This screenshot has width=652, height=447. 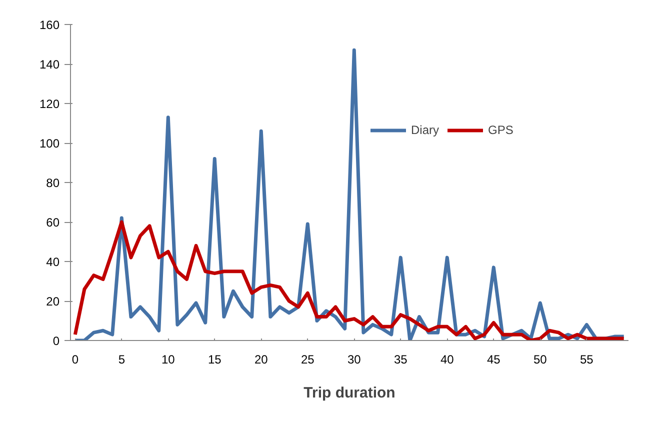 What do you see at coordinates (49, 65) in the screenshot?
I see `y-tick-label: 140` at bounding box center [49, 65].